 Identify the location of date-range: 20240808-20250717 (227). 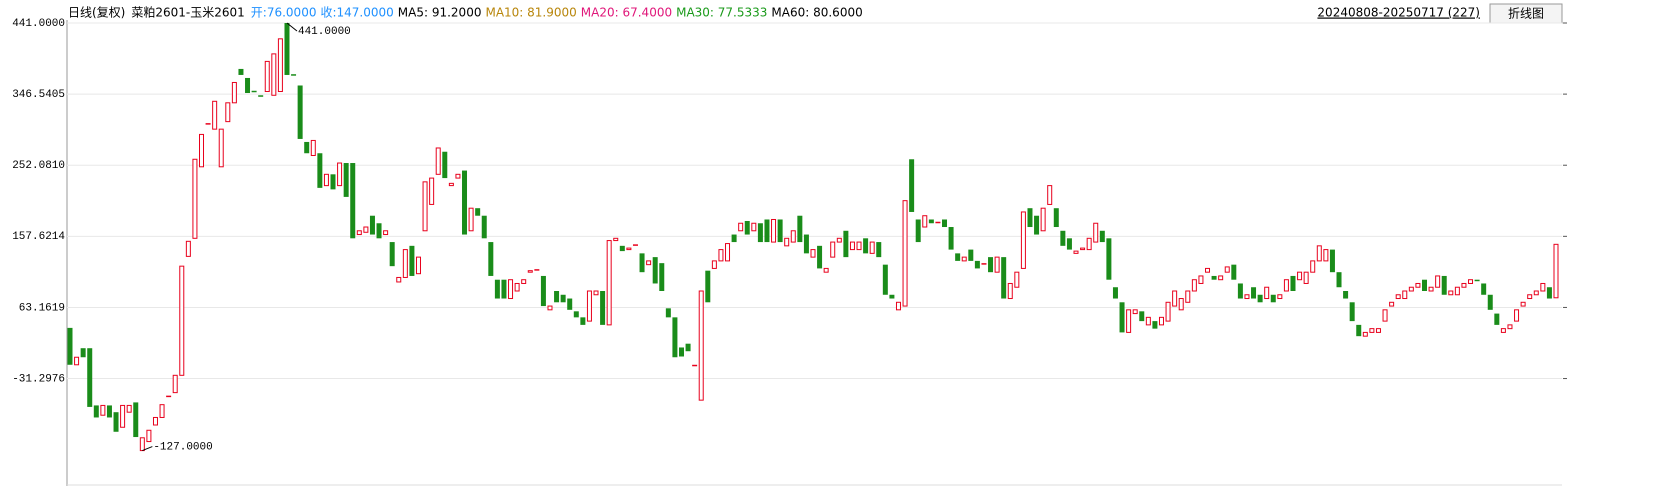
(1398, 13).